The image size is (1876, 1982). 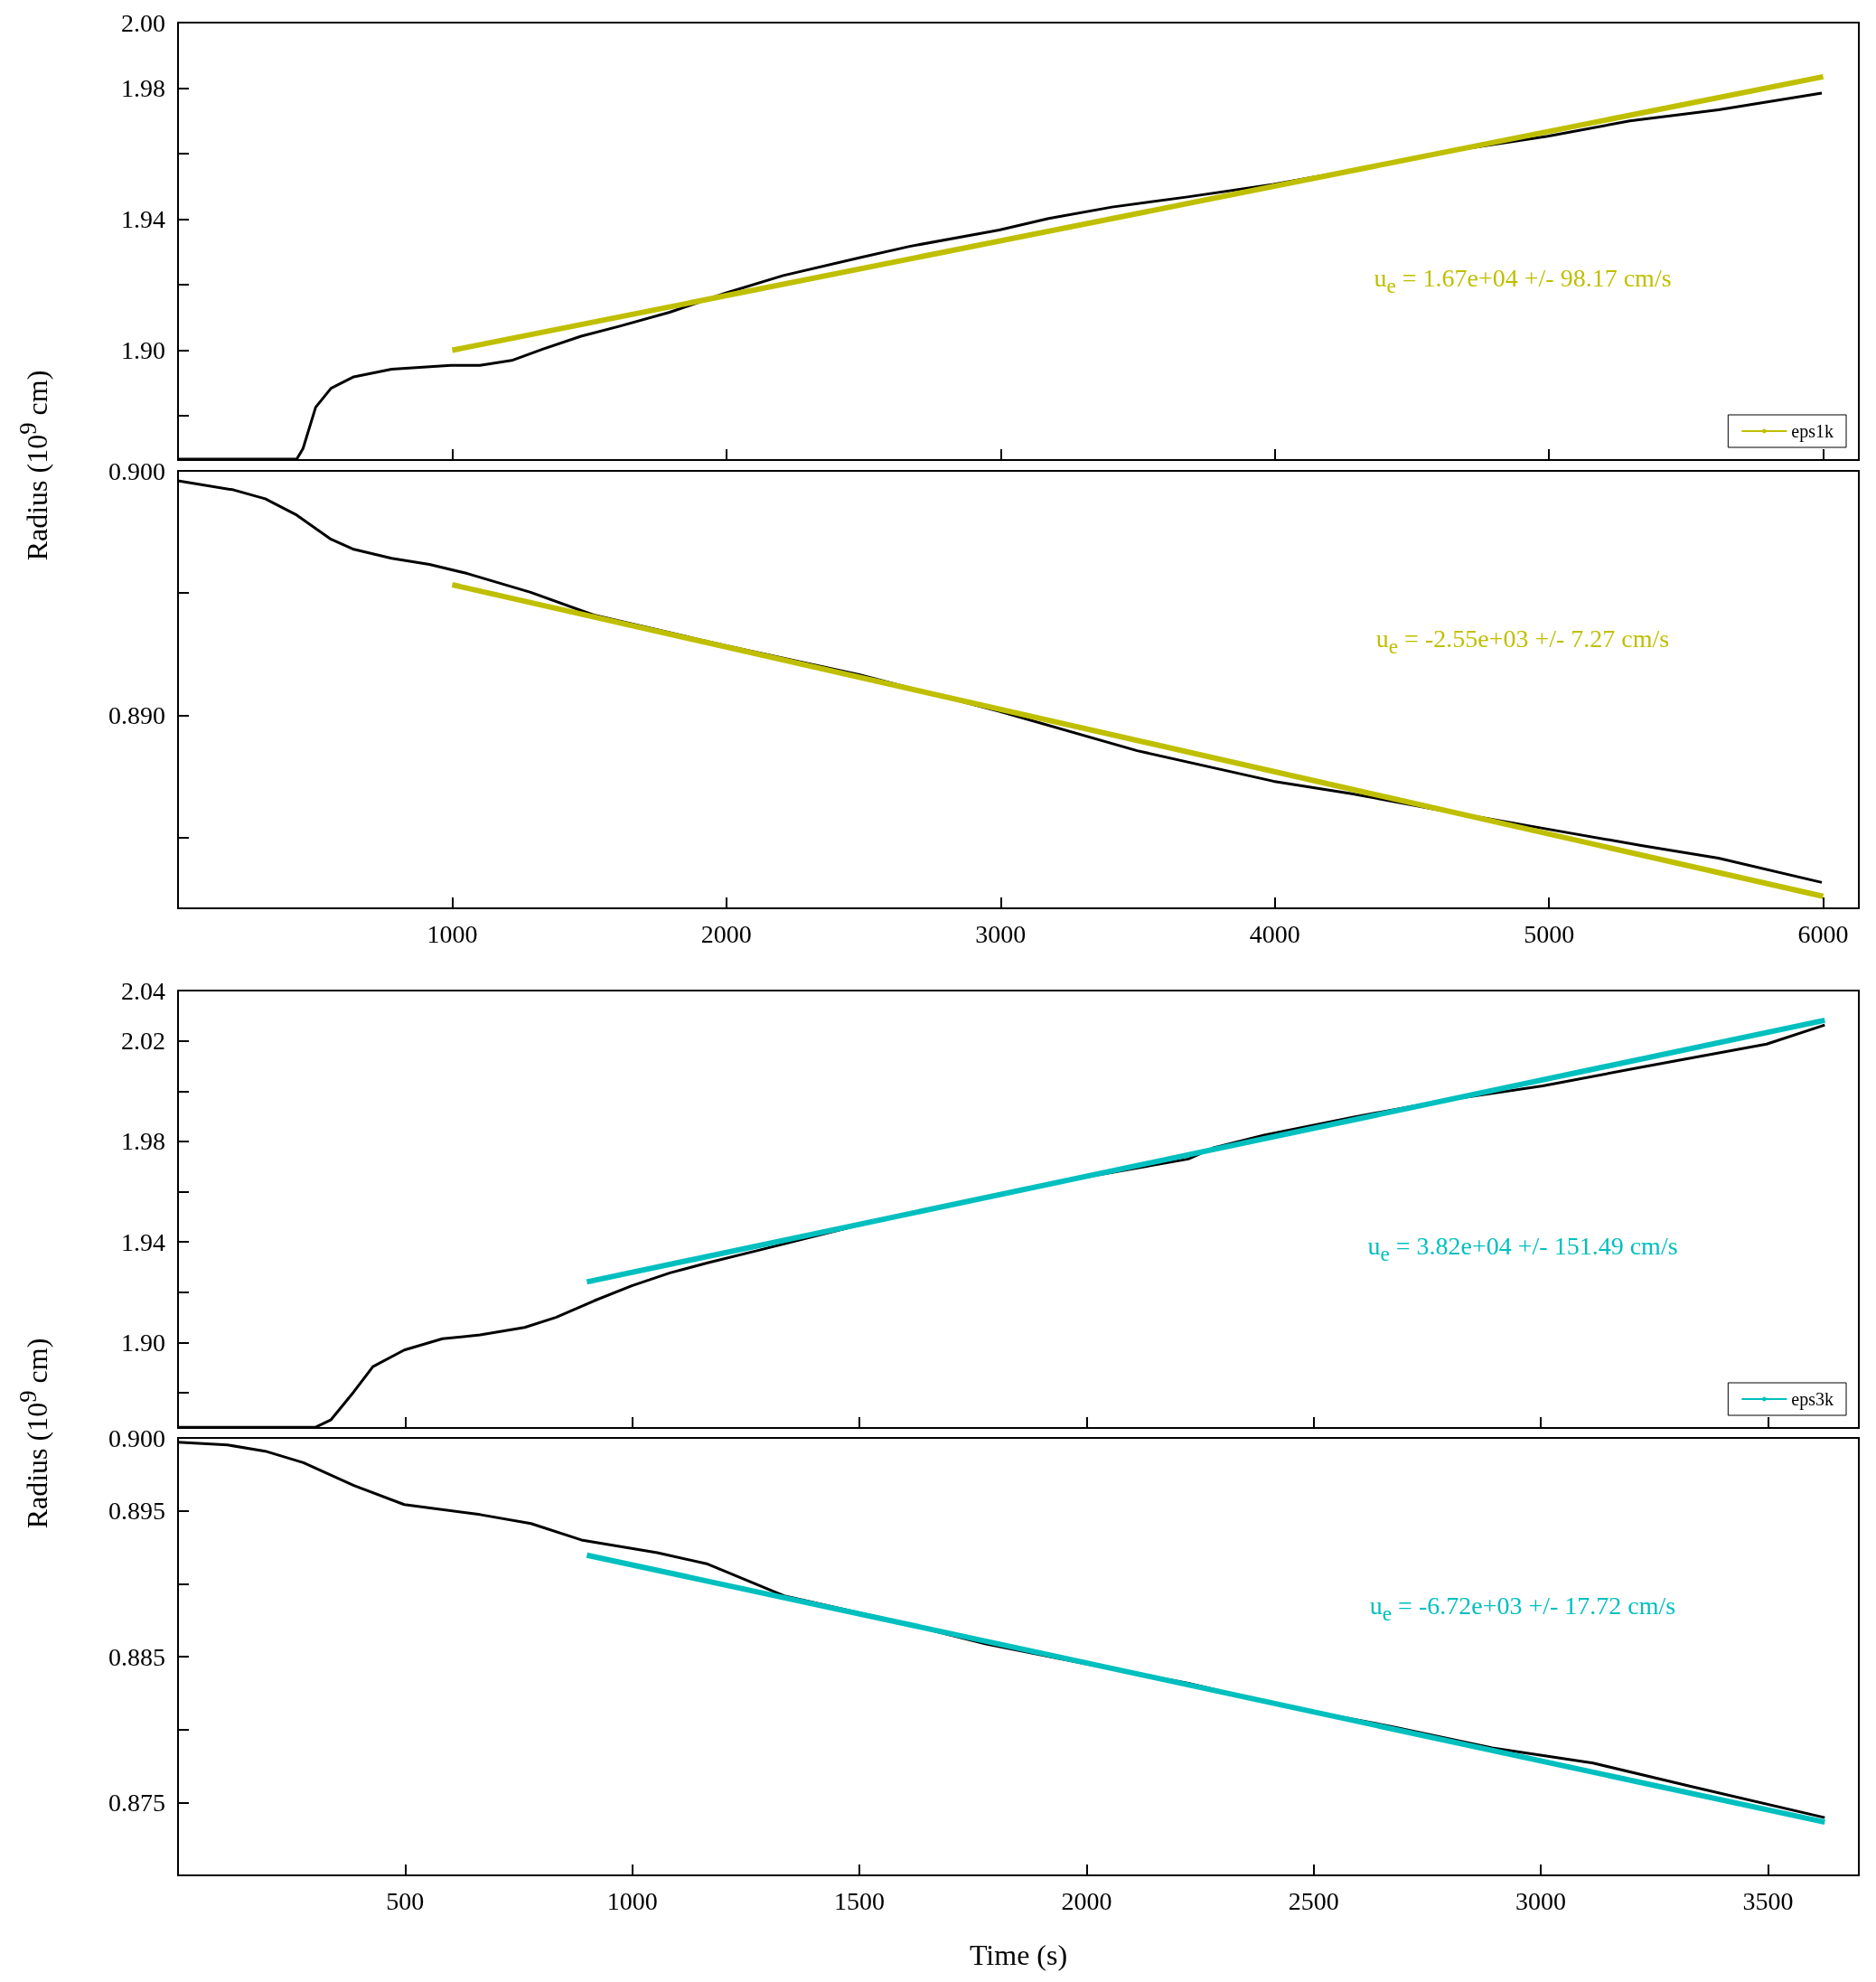 I want to click on legend-label: eps3k, so click(x=1812, y=1399).